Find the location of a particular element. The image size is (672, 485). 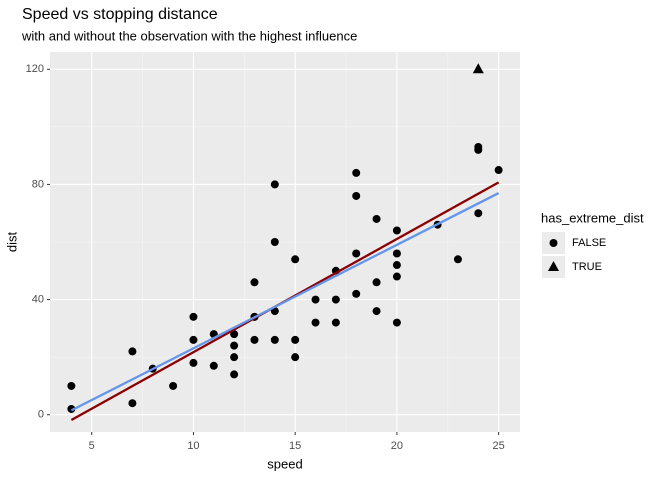

x-tick-label: 5 is located at coordinates (92, 446).